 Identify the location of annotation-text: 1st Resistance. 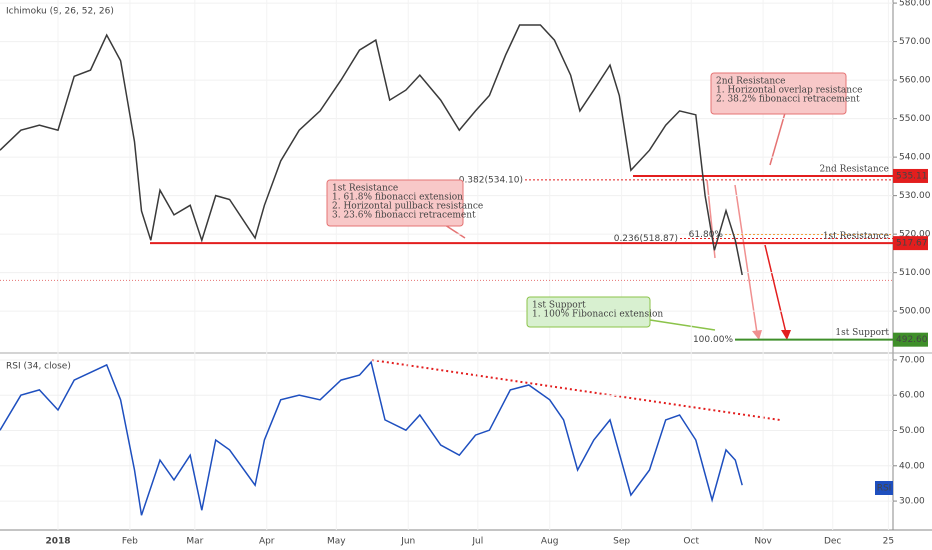
(365, 189).